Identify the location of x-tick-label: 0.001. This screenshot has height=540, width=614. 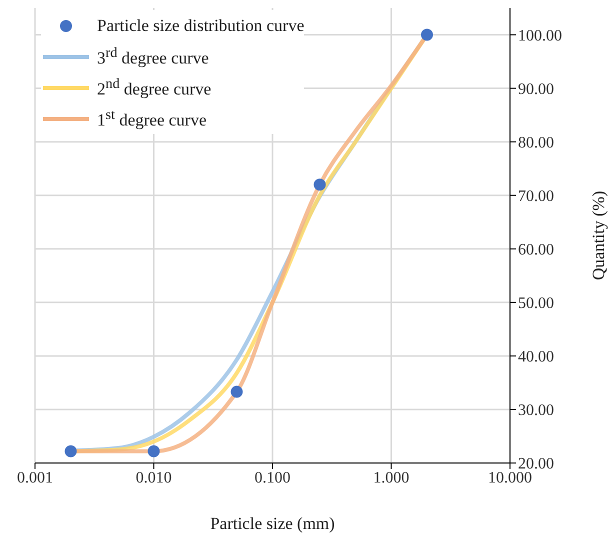
(35, 477).